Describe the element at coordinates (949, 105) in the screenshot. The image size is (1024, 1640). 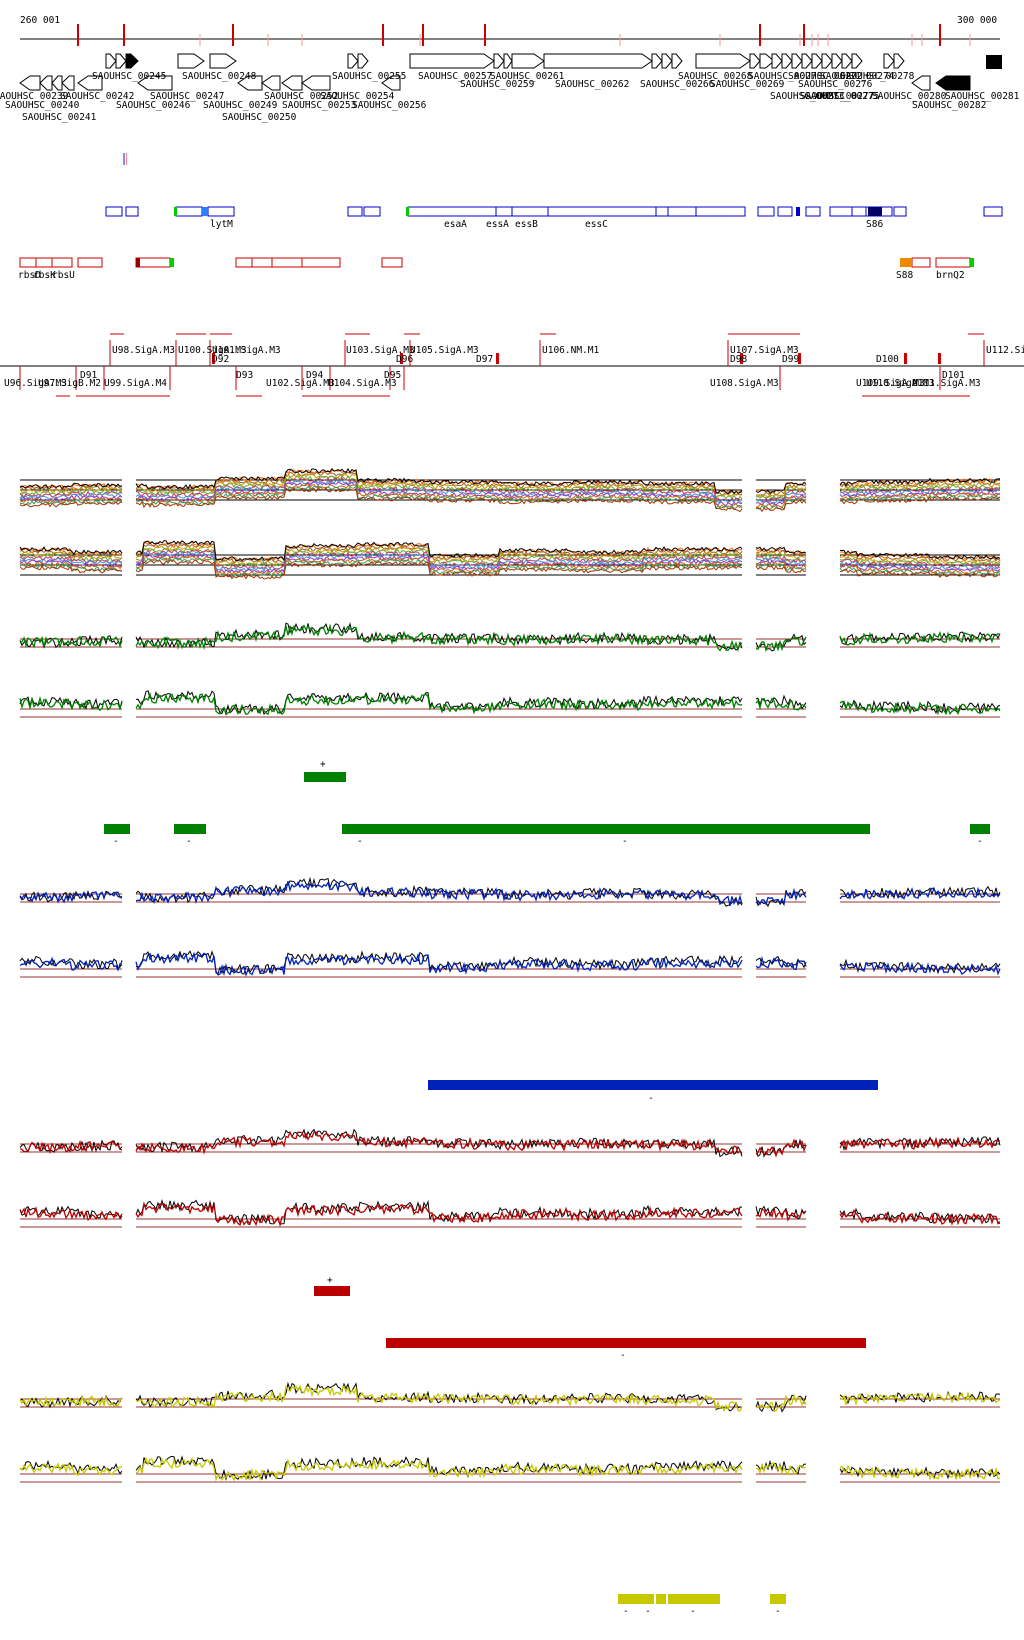
I see `gene-label: SAOUHSC_00282` at that location.